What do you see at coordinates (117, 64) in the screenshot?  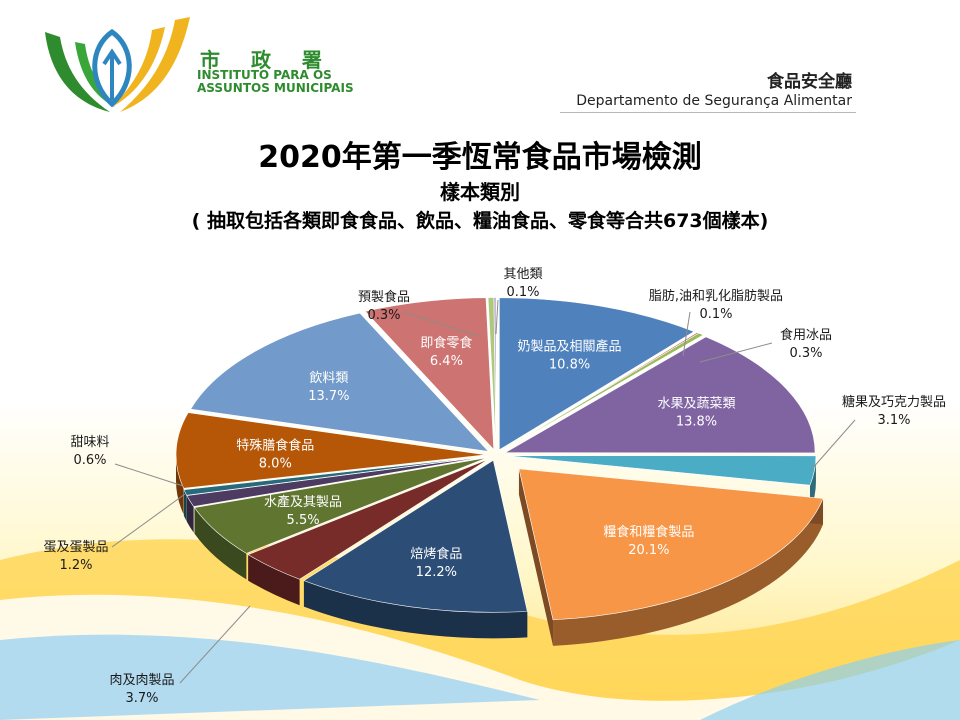 I see `municipal-logo-icon` at bounding box center [117, 64].